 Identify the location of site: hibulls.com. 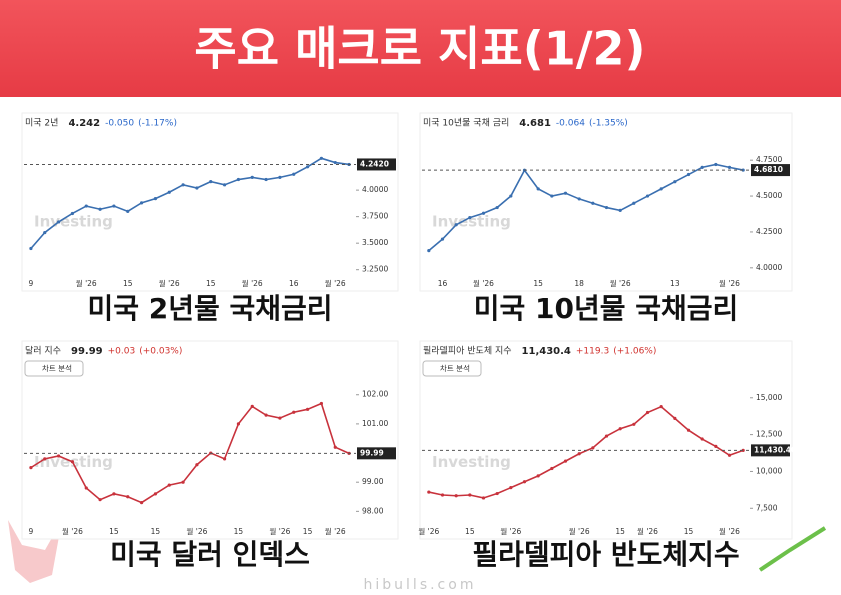
(420, 585).